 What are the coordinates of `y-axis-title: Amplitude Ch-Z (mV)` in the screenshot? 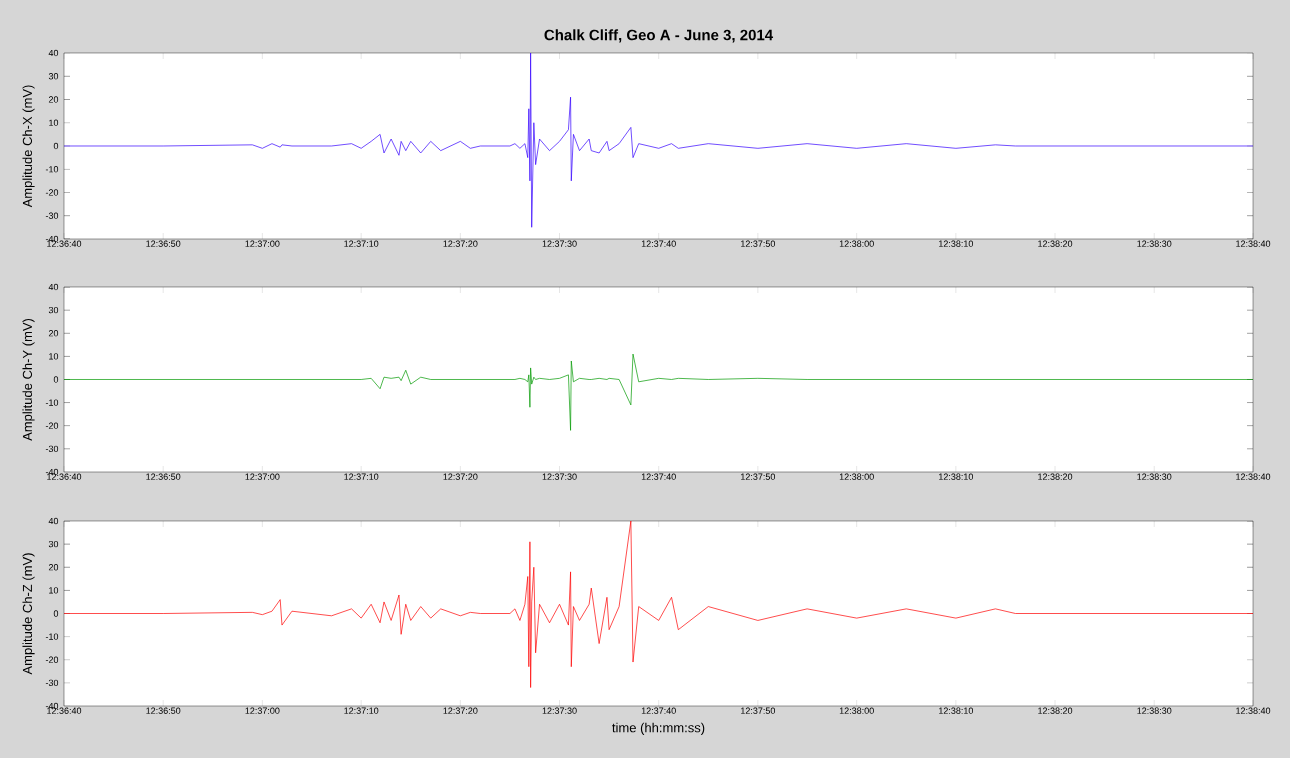 It's located at (28, 614).